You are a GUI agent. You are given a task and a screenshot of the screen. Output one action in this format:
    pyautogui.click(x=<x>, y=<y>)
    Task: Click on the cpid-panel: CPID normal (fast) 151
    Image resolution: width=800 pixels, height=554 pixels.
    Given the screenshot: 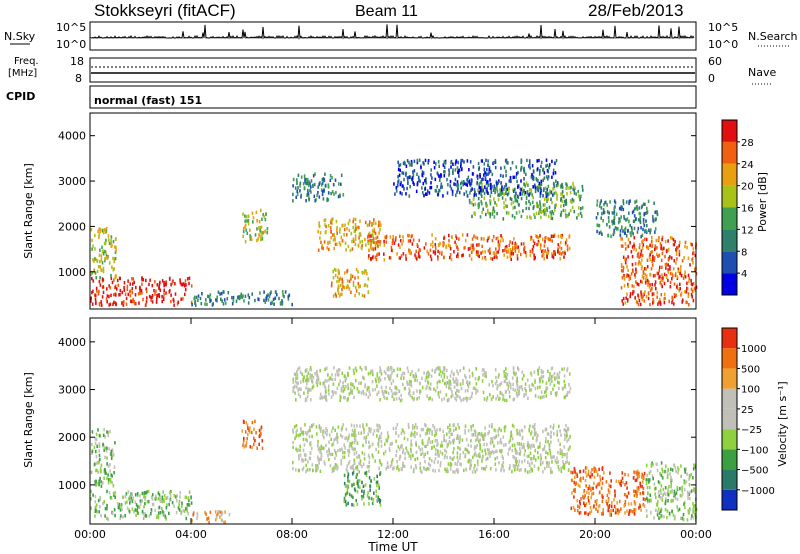 What is the action you would take?
    pyautogui.click(x=351, y=97)
    